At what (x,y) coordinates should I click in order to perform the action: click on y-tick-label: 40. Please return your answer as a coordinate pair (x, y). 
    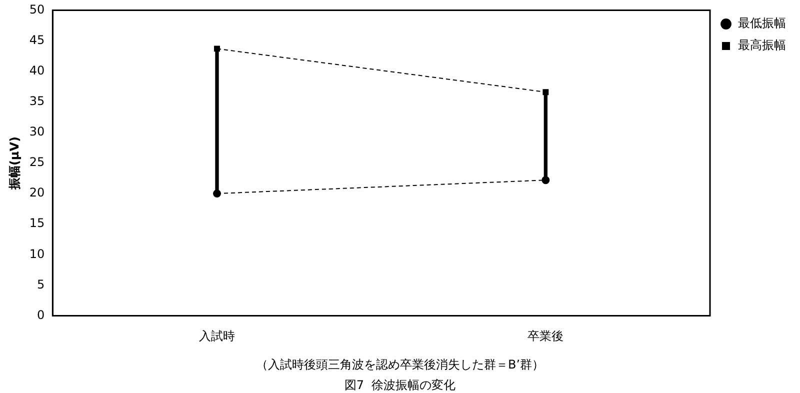
    Looking at the image, I should click on (37, 70).